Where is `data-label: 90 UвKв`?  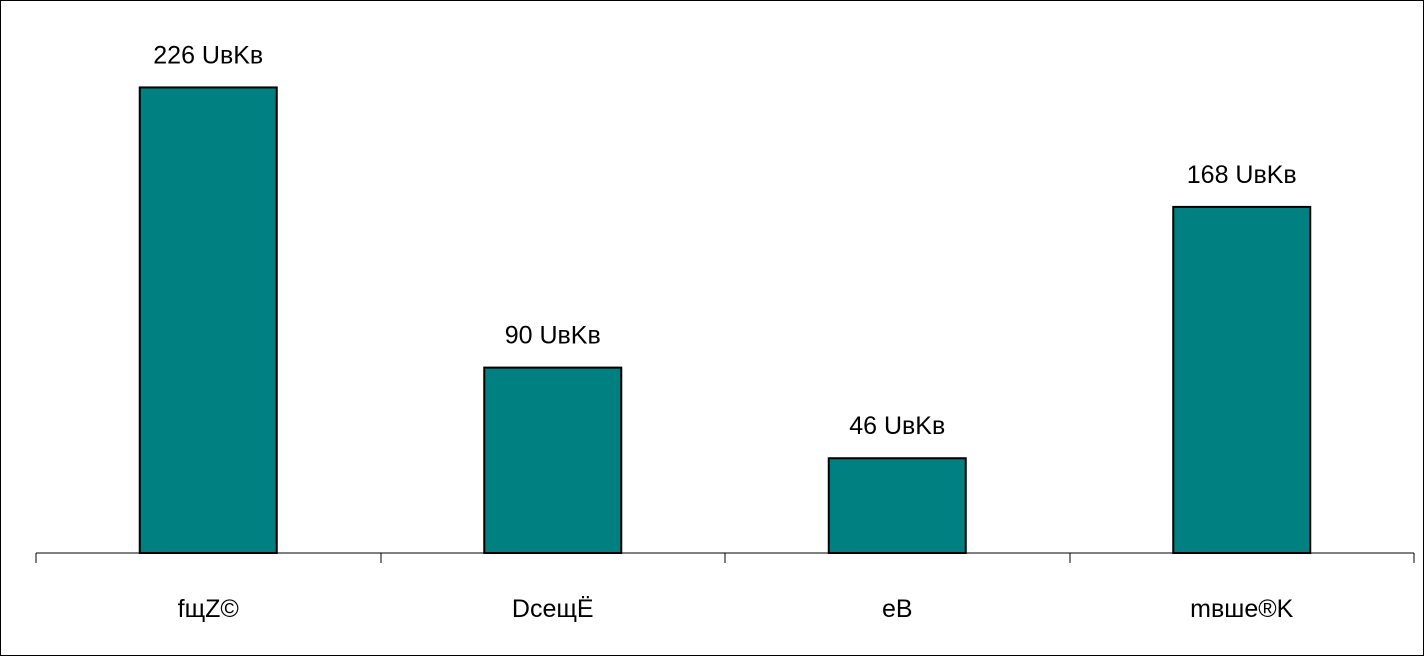 data-label: 90 UвKв is located at coordinates (553, 336).